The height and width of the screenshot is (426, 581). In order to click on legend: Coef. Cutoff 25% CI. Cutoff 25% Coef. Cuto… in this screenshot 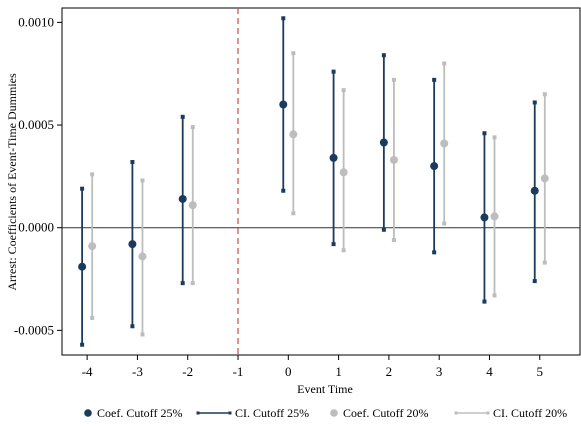, I will do `click(325, 413)`.